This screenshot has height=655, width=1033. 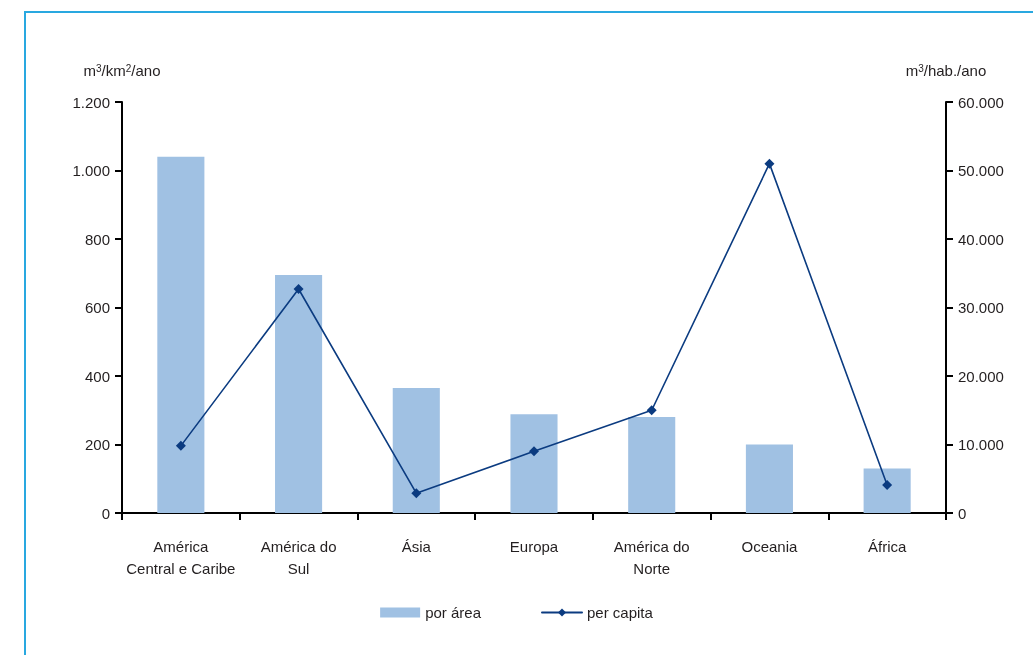 What do you see at coordinates (981, 239) in the screenshot?
I see `y2-tick-label: 40.000` at bounding box center [981, 239].